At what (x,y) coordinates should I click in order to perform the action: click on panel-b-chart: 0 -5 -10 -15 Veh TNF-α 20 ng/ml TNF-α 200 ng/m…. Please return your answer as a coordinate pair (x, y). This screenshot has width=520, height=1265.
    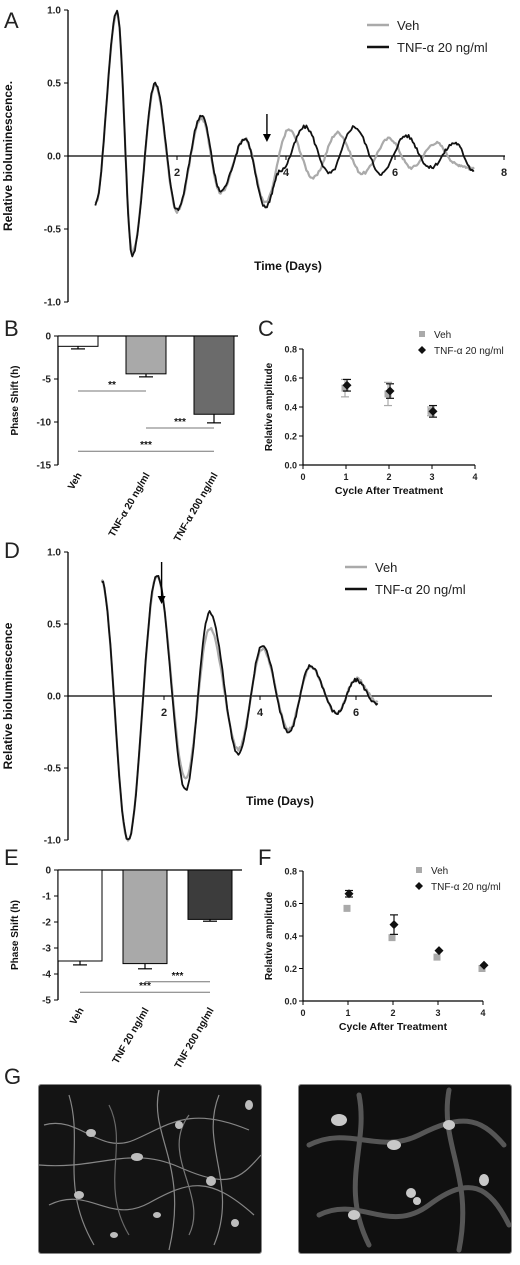
    Looking at the image, I should click on (124, 438).